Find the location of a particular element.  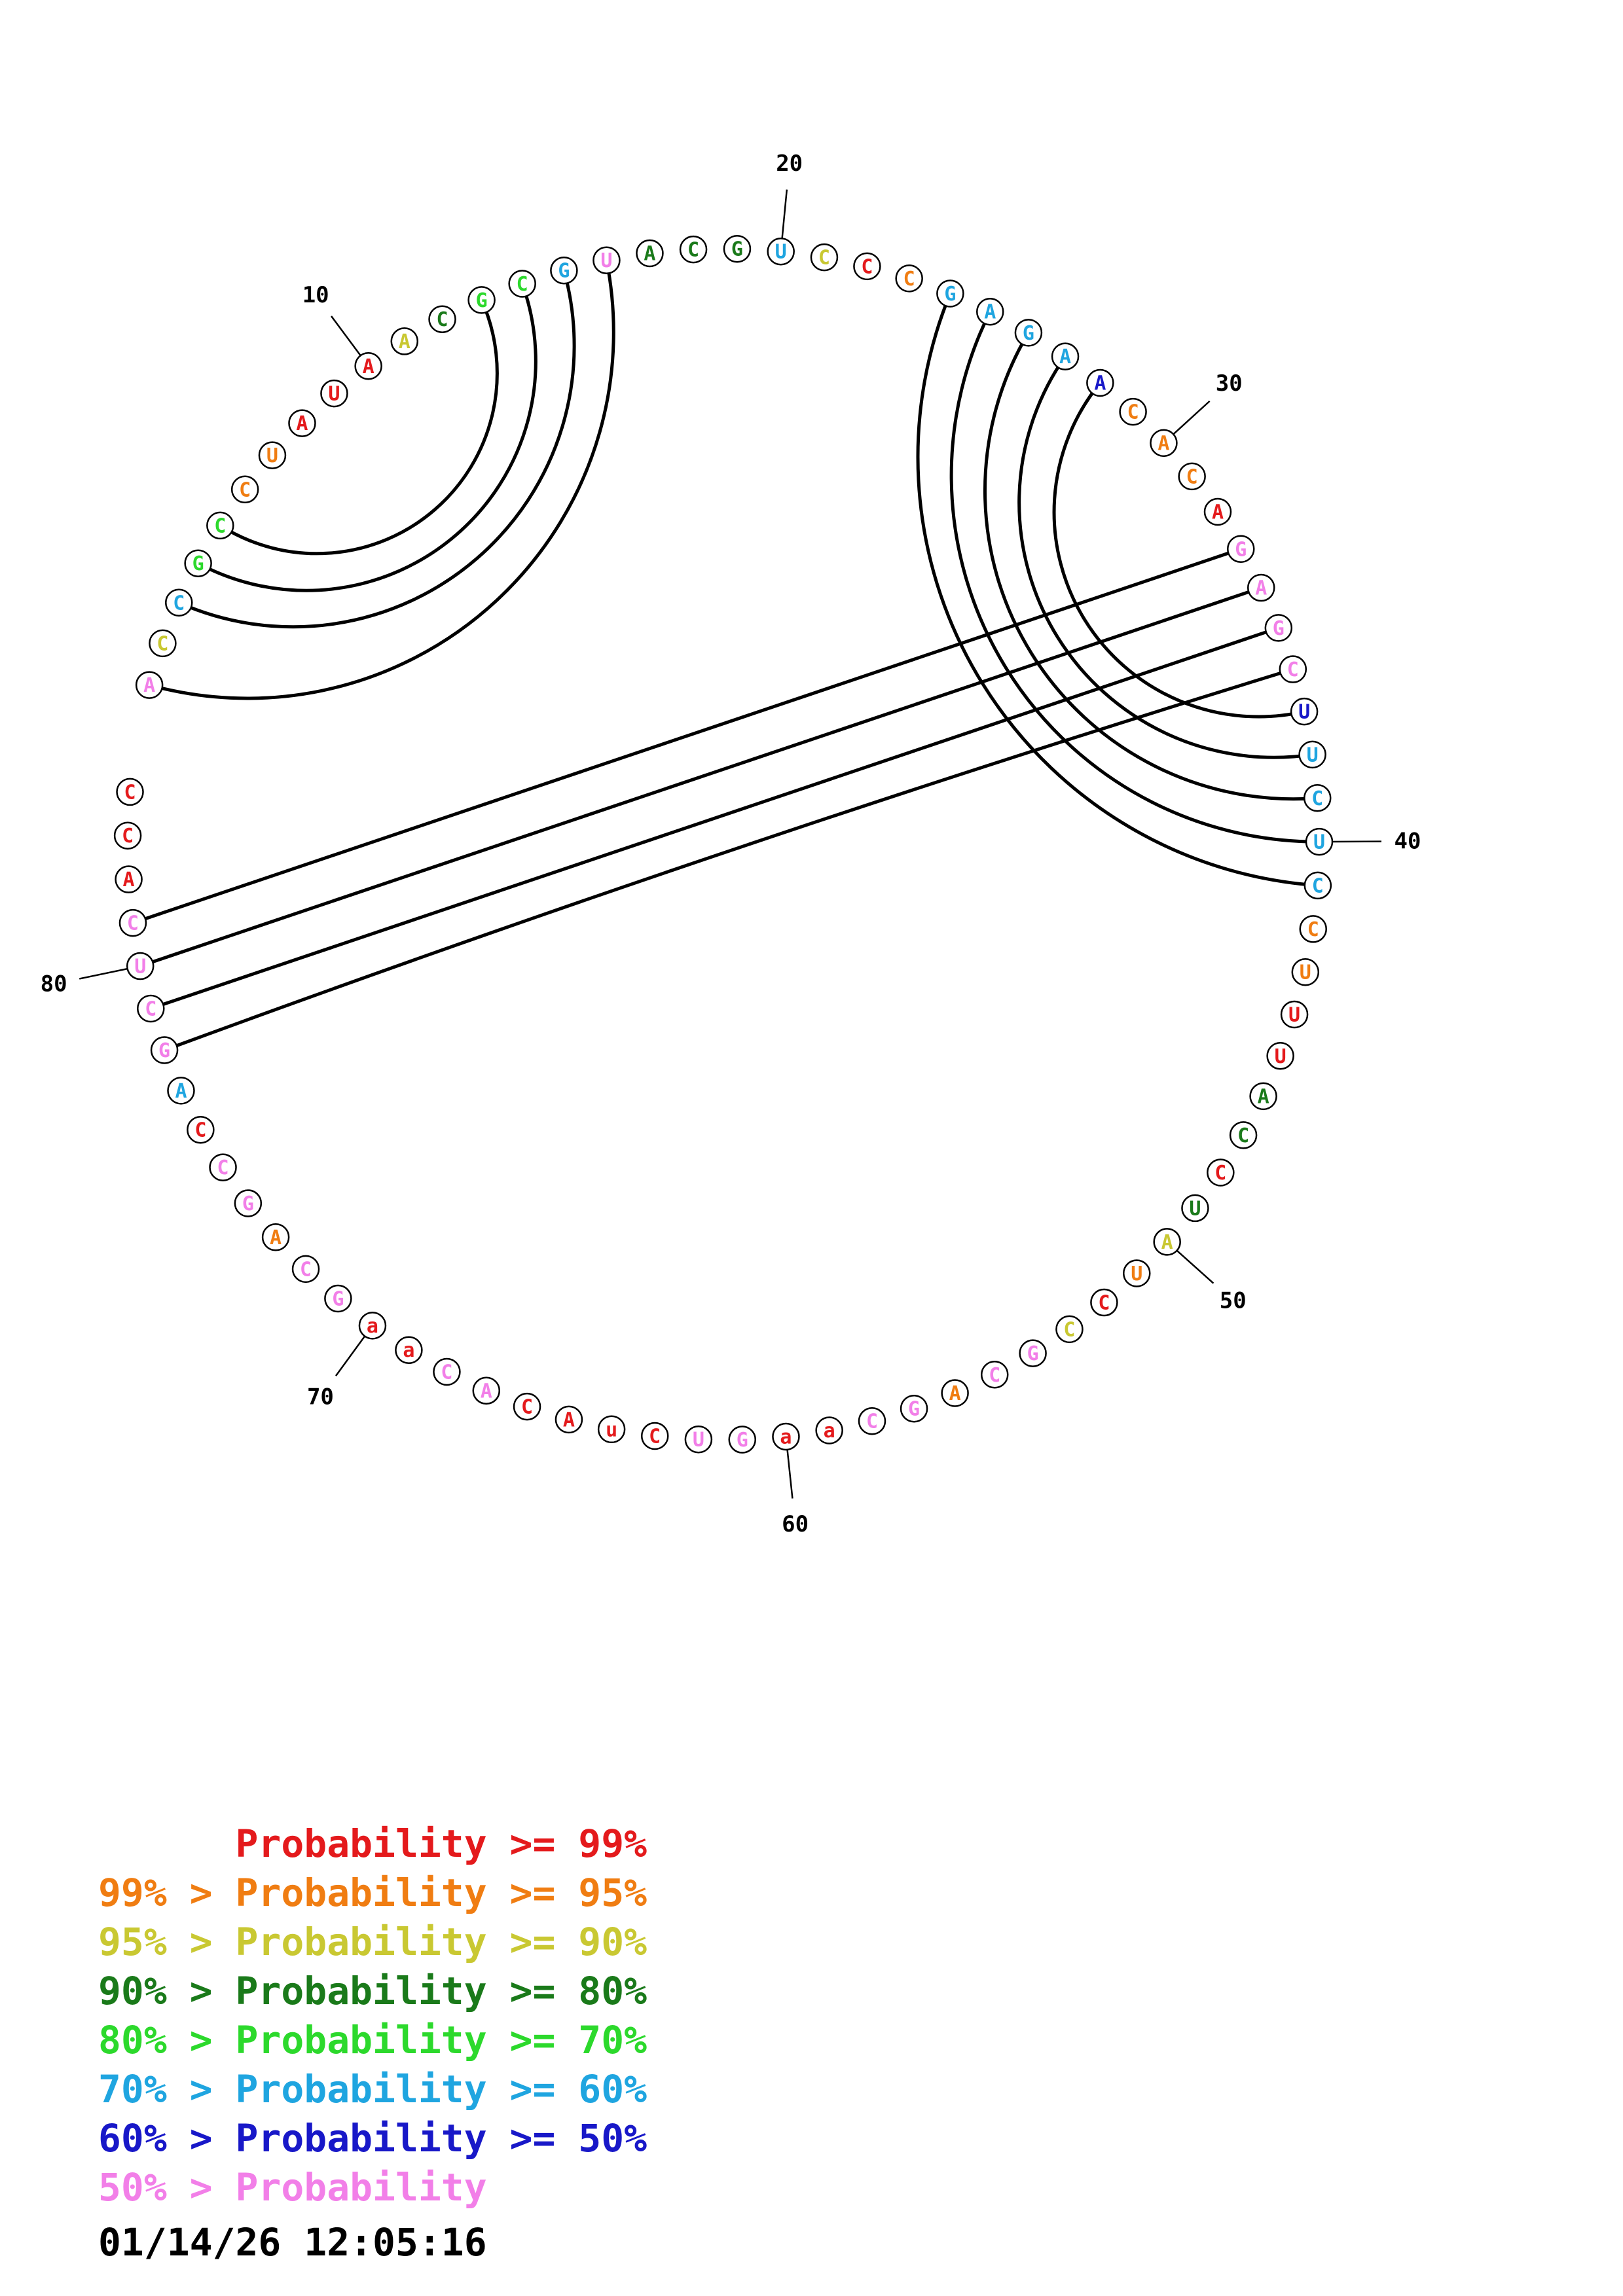

nucleotide-letter-60: a is located at coordinates (786, 1437).